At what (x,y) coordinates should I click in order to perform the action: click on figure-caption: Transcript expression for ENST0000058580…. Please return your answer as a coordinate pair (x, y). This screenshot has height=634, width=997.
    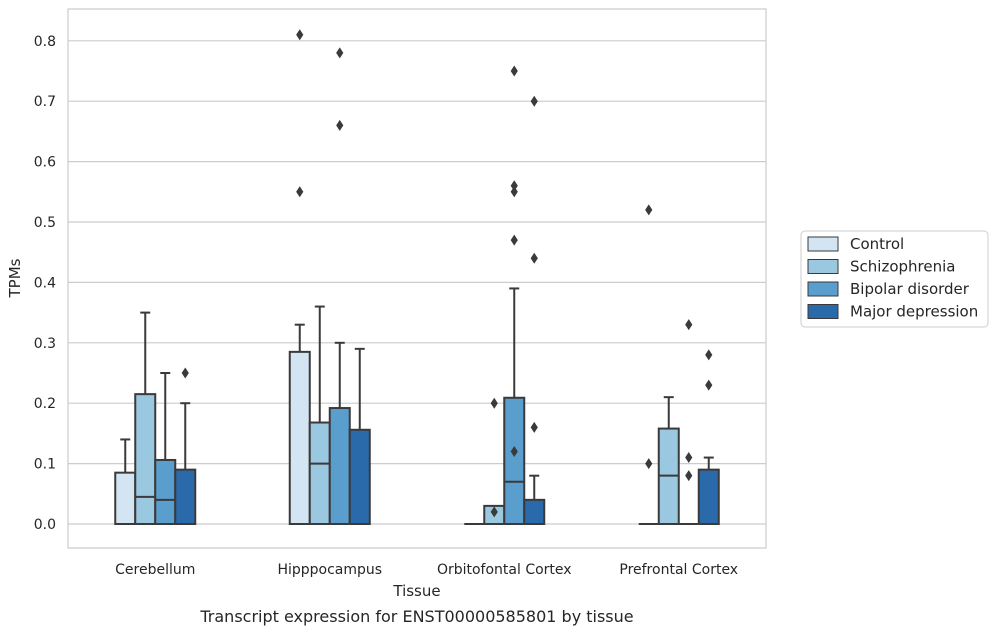
    Looking at the image, I should click on (416, 616).